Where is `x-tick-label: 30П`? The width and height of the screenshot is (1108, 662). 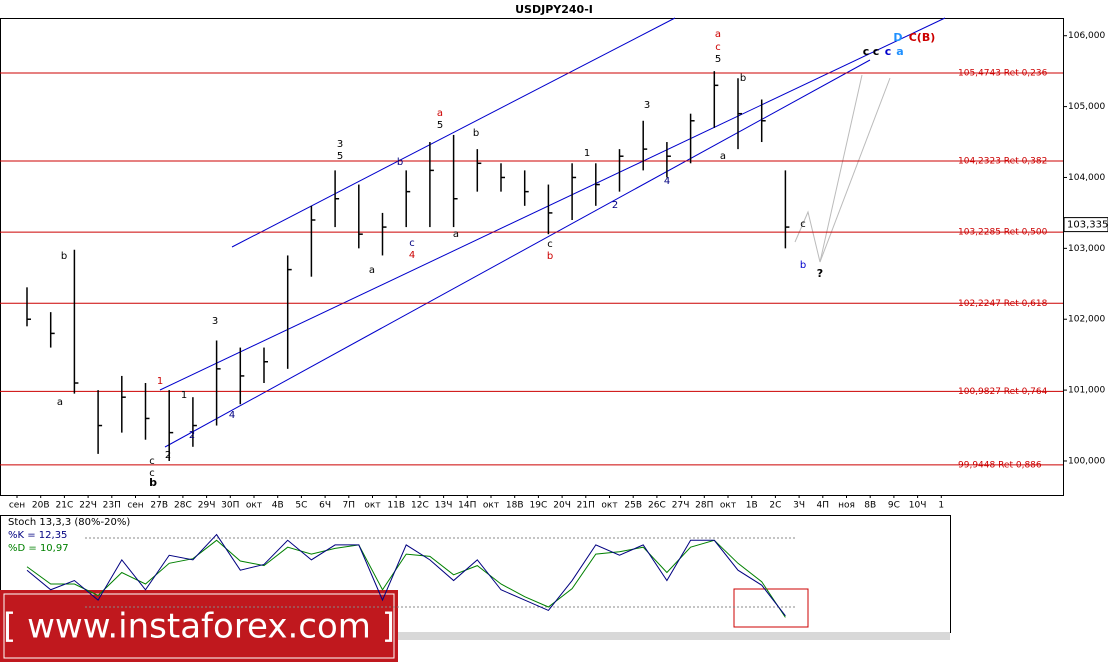
x-tick-label: 30П is located at coordinates (230, 506).